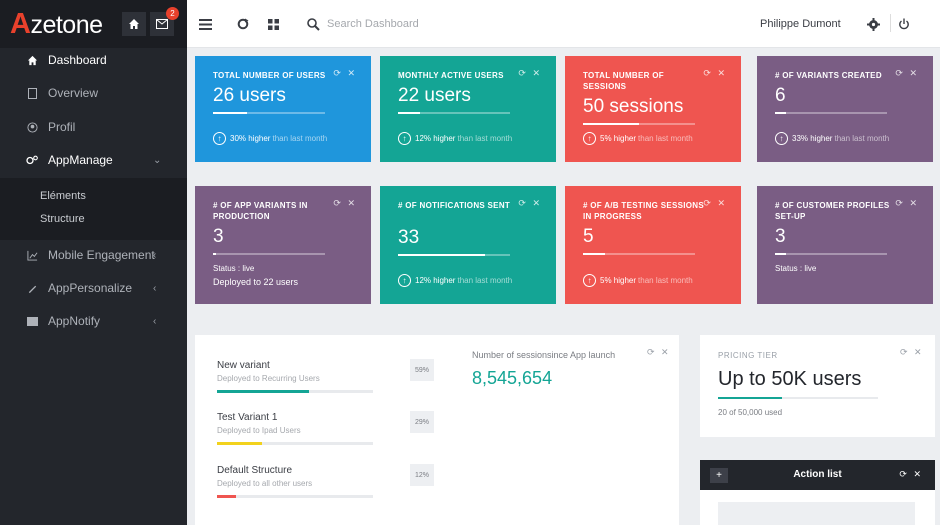  I want to click on card-title: # of A/B testing sessions in progress, so click(643, 211).